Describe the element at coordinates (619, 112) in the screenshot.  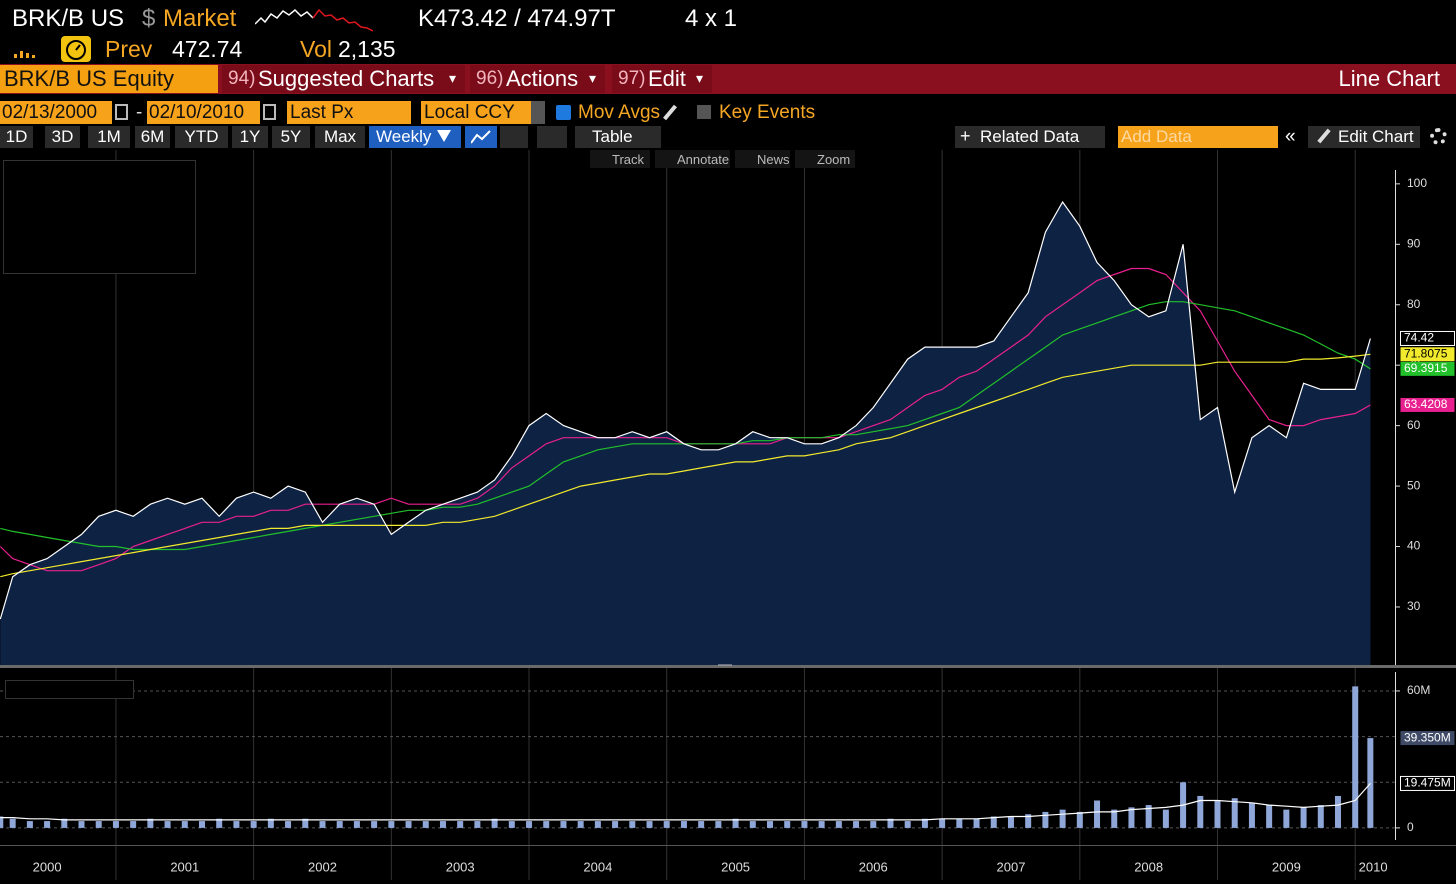
I see `mov-avgs: Mov Avgs` at that location.